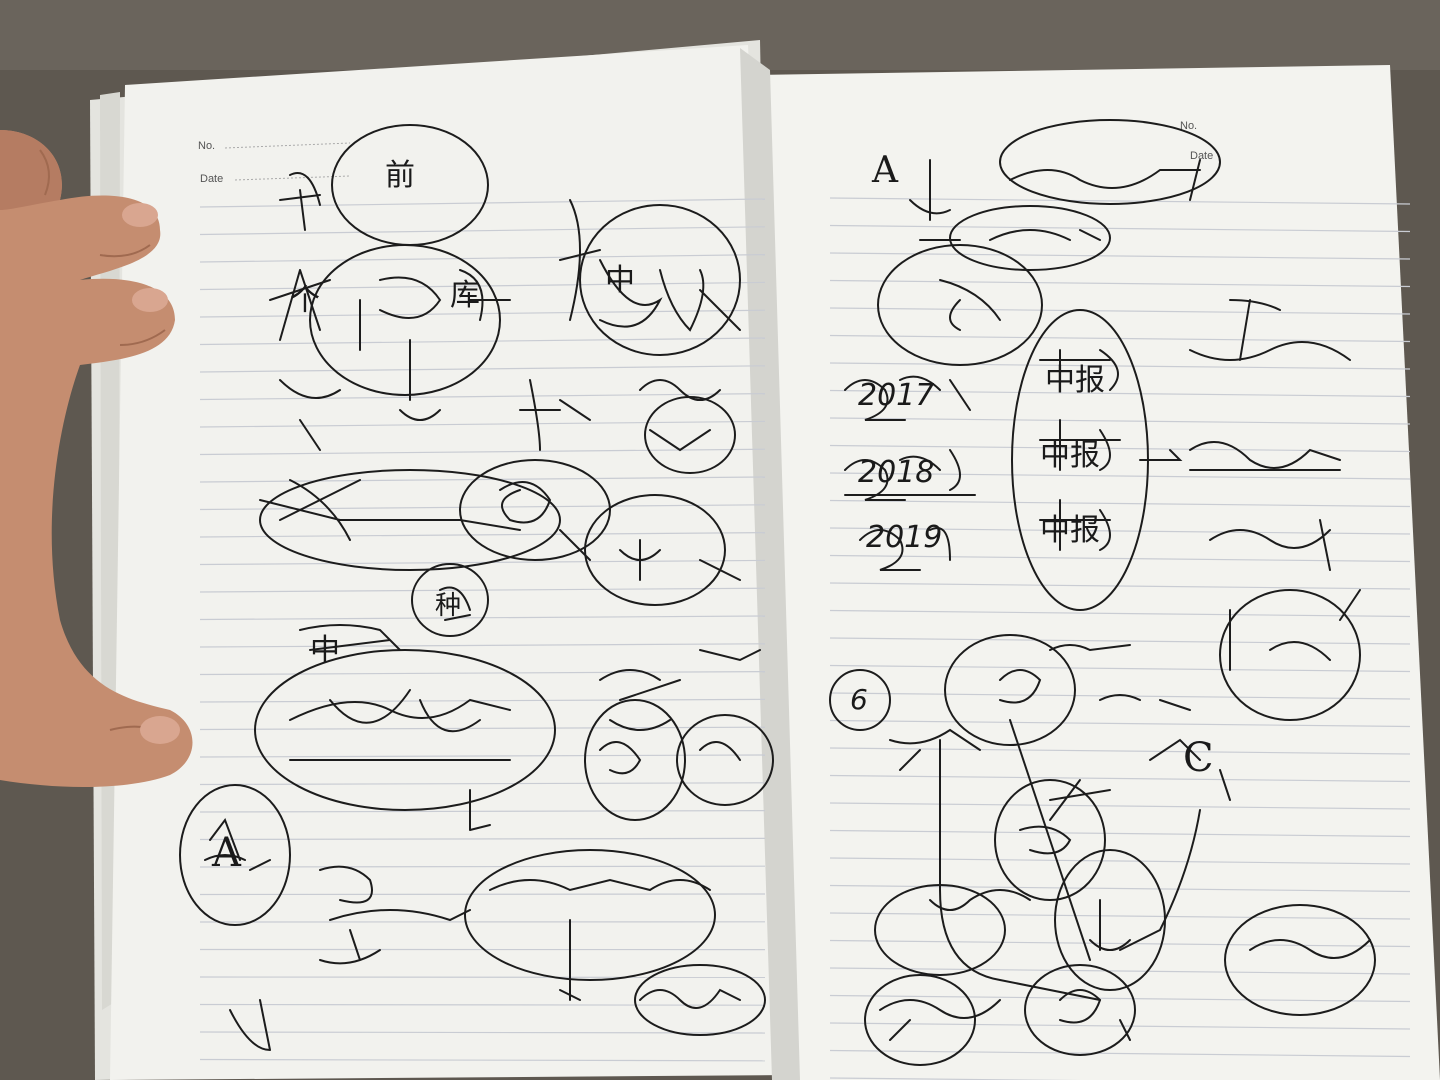 The height and width of the screenshot is (1080, 1440). I want to click on note-text: C, so click(1198, 758).